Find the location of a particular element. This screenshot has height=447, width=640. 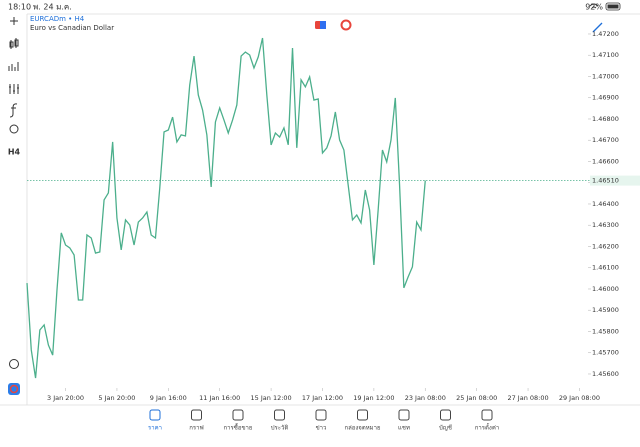

draw-line-tool is located at coordinates (597, 27).